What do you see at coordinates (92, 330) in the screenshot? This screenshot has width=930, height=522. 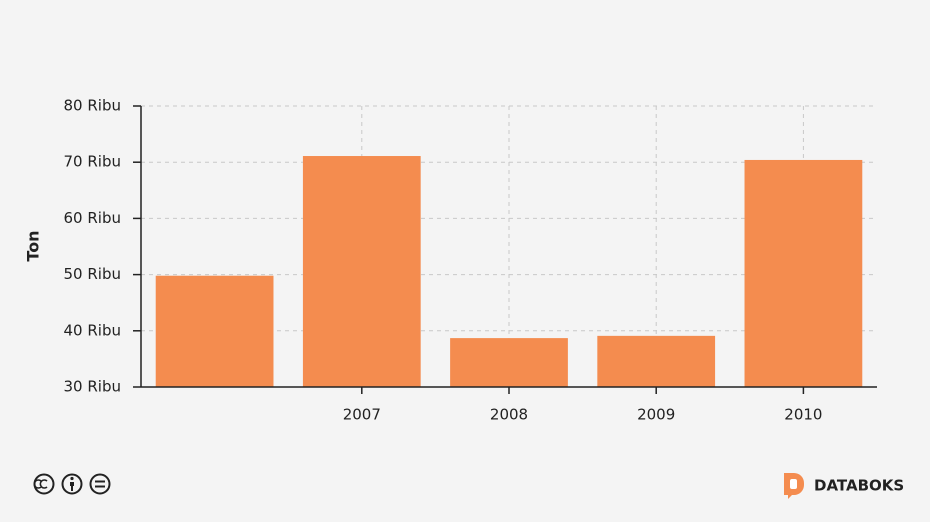 I see `y-tick-label: 40 Ribu` at bounding box center [92, 330].